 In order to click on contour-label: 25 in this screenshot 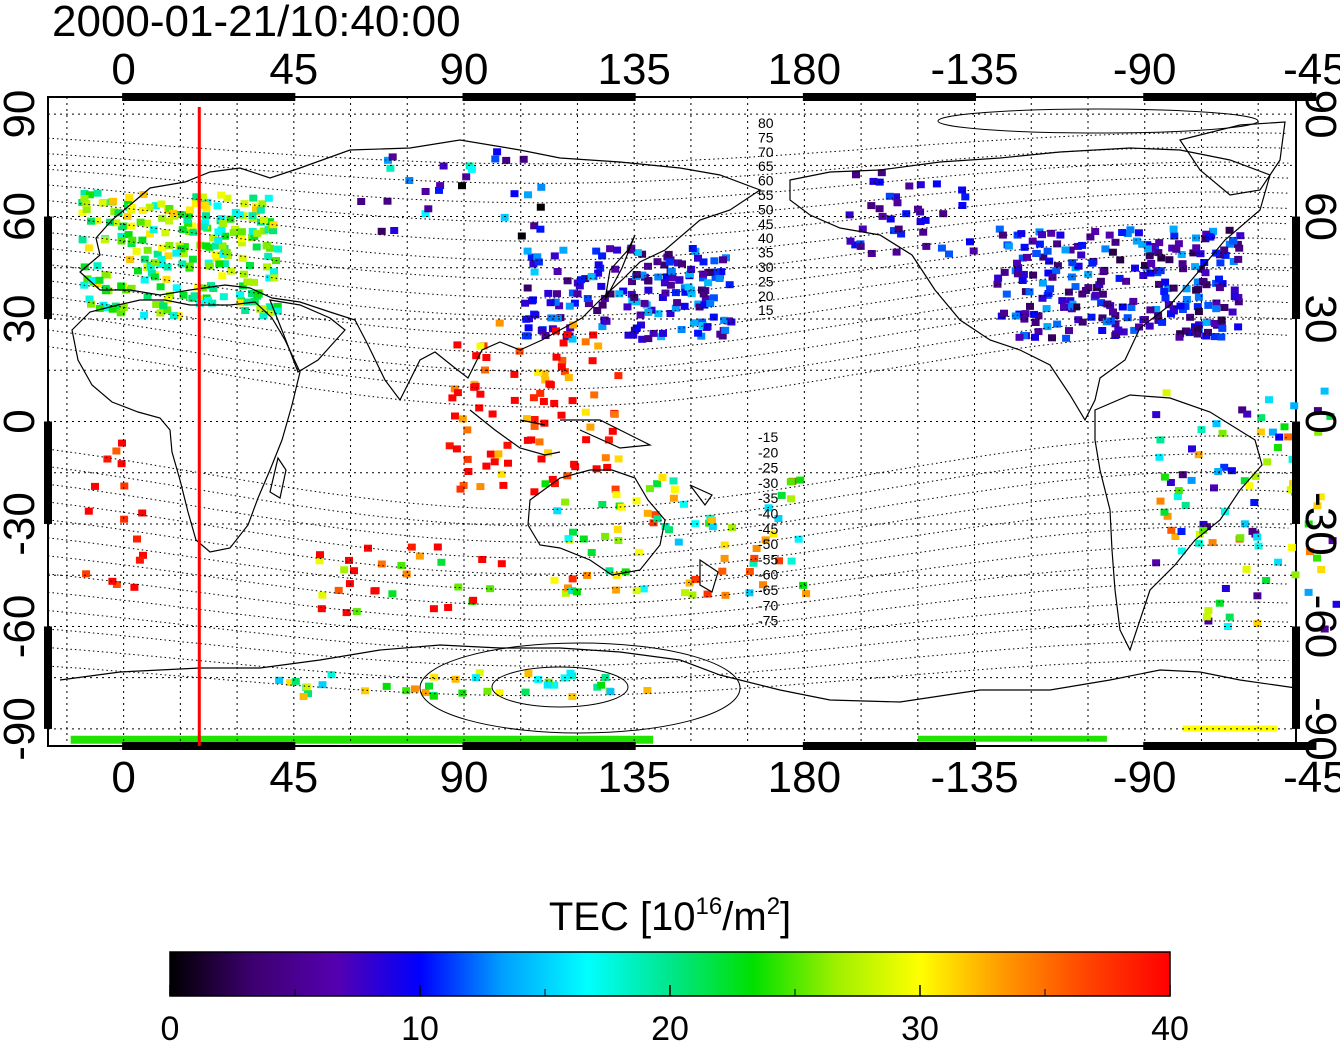, I will do `click(766, 281)`.